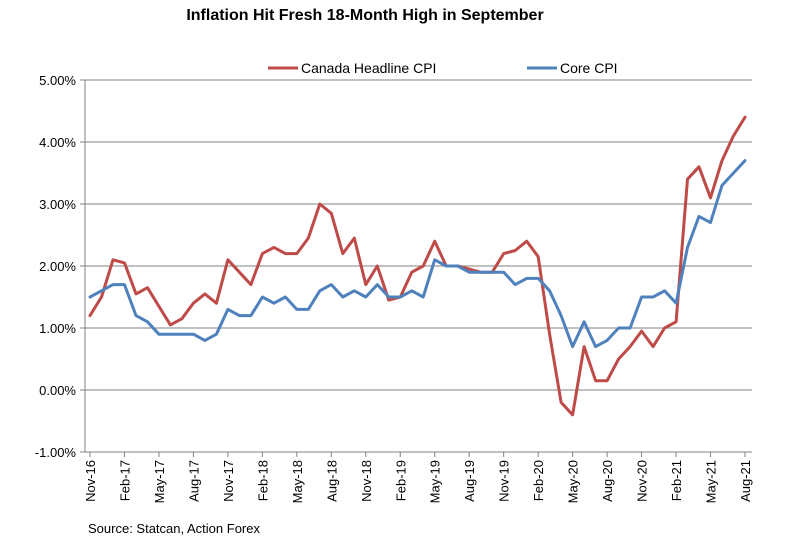 The image size is (794, 544). Describe the element at coordinates (193, 481) in the screenshot. I see `x-tick-label: Aug-17` at that location.